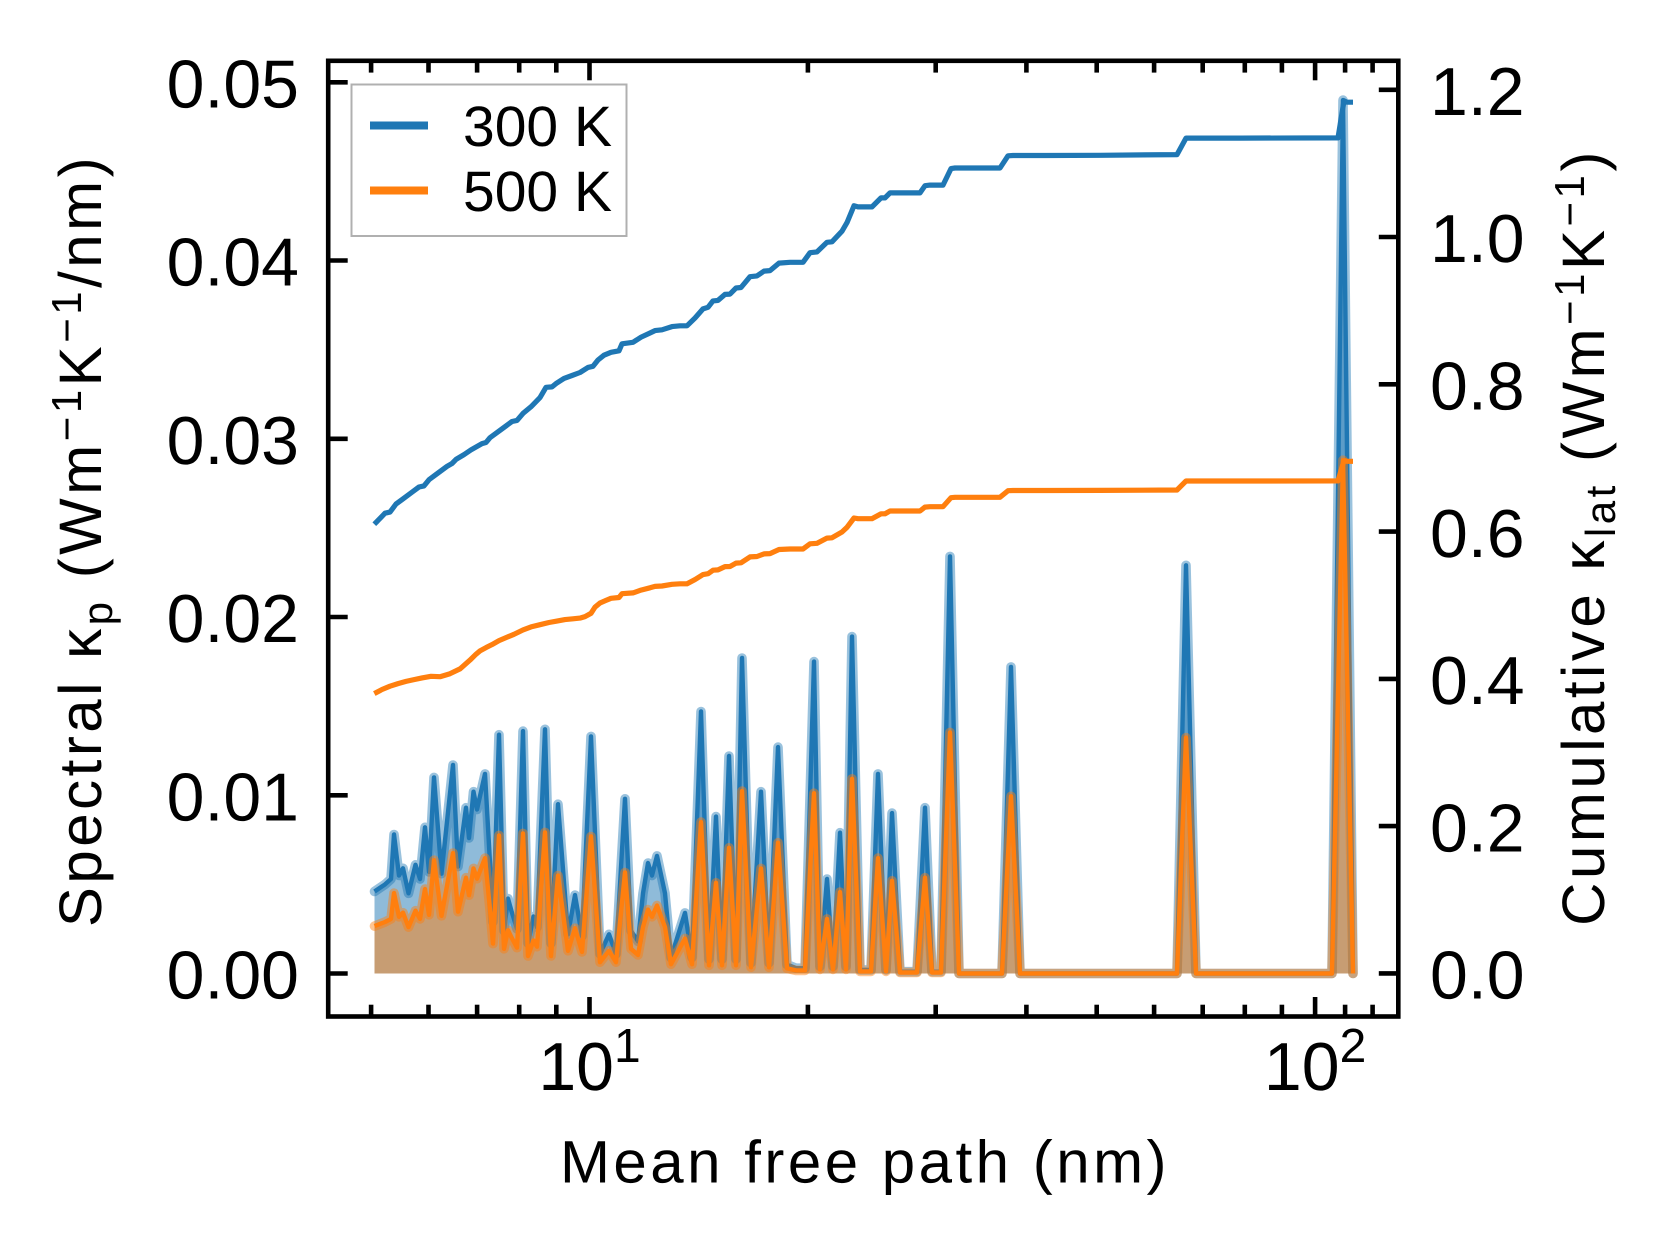  I want to click on svg-text: 1.2, so click(1477, 92).